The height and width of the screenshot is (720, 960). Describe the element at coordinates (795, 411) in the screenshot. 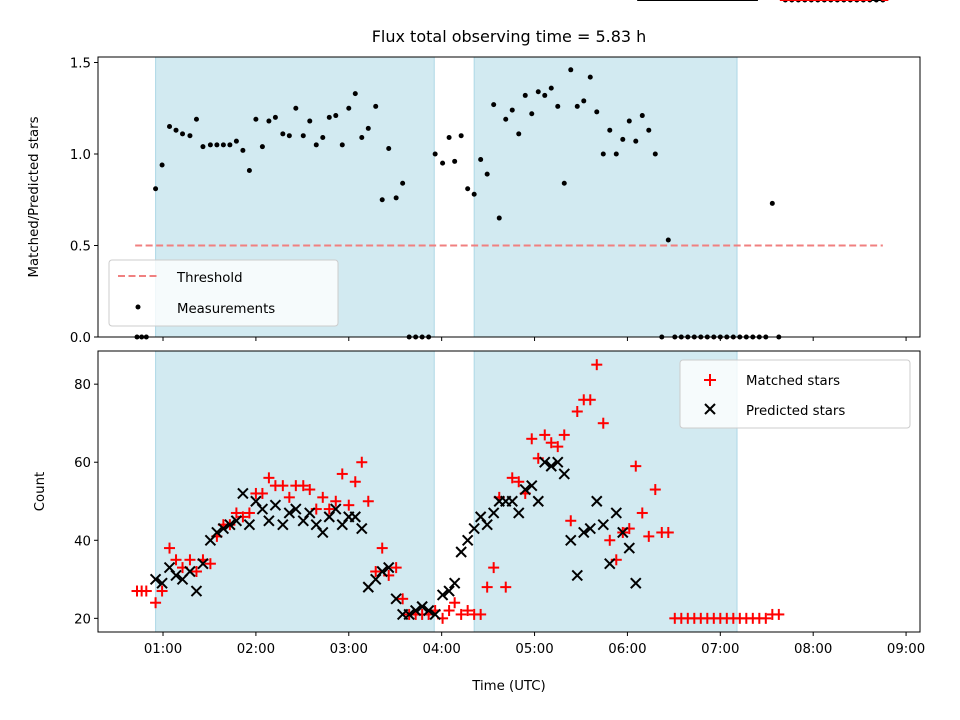

I see `legend-predicted-label: Predicted stars` at that location.